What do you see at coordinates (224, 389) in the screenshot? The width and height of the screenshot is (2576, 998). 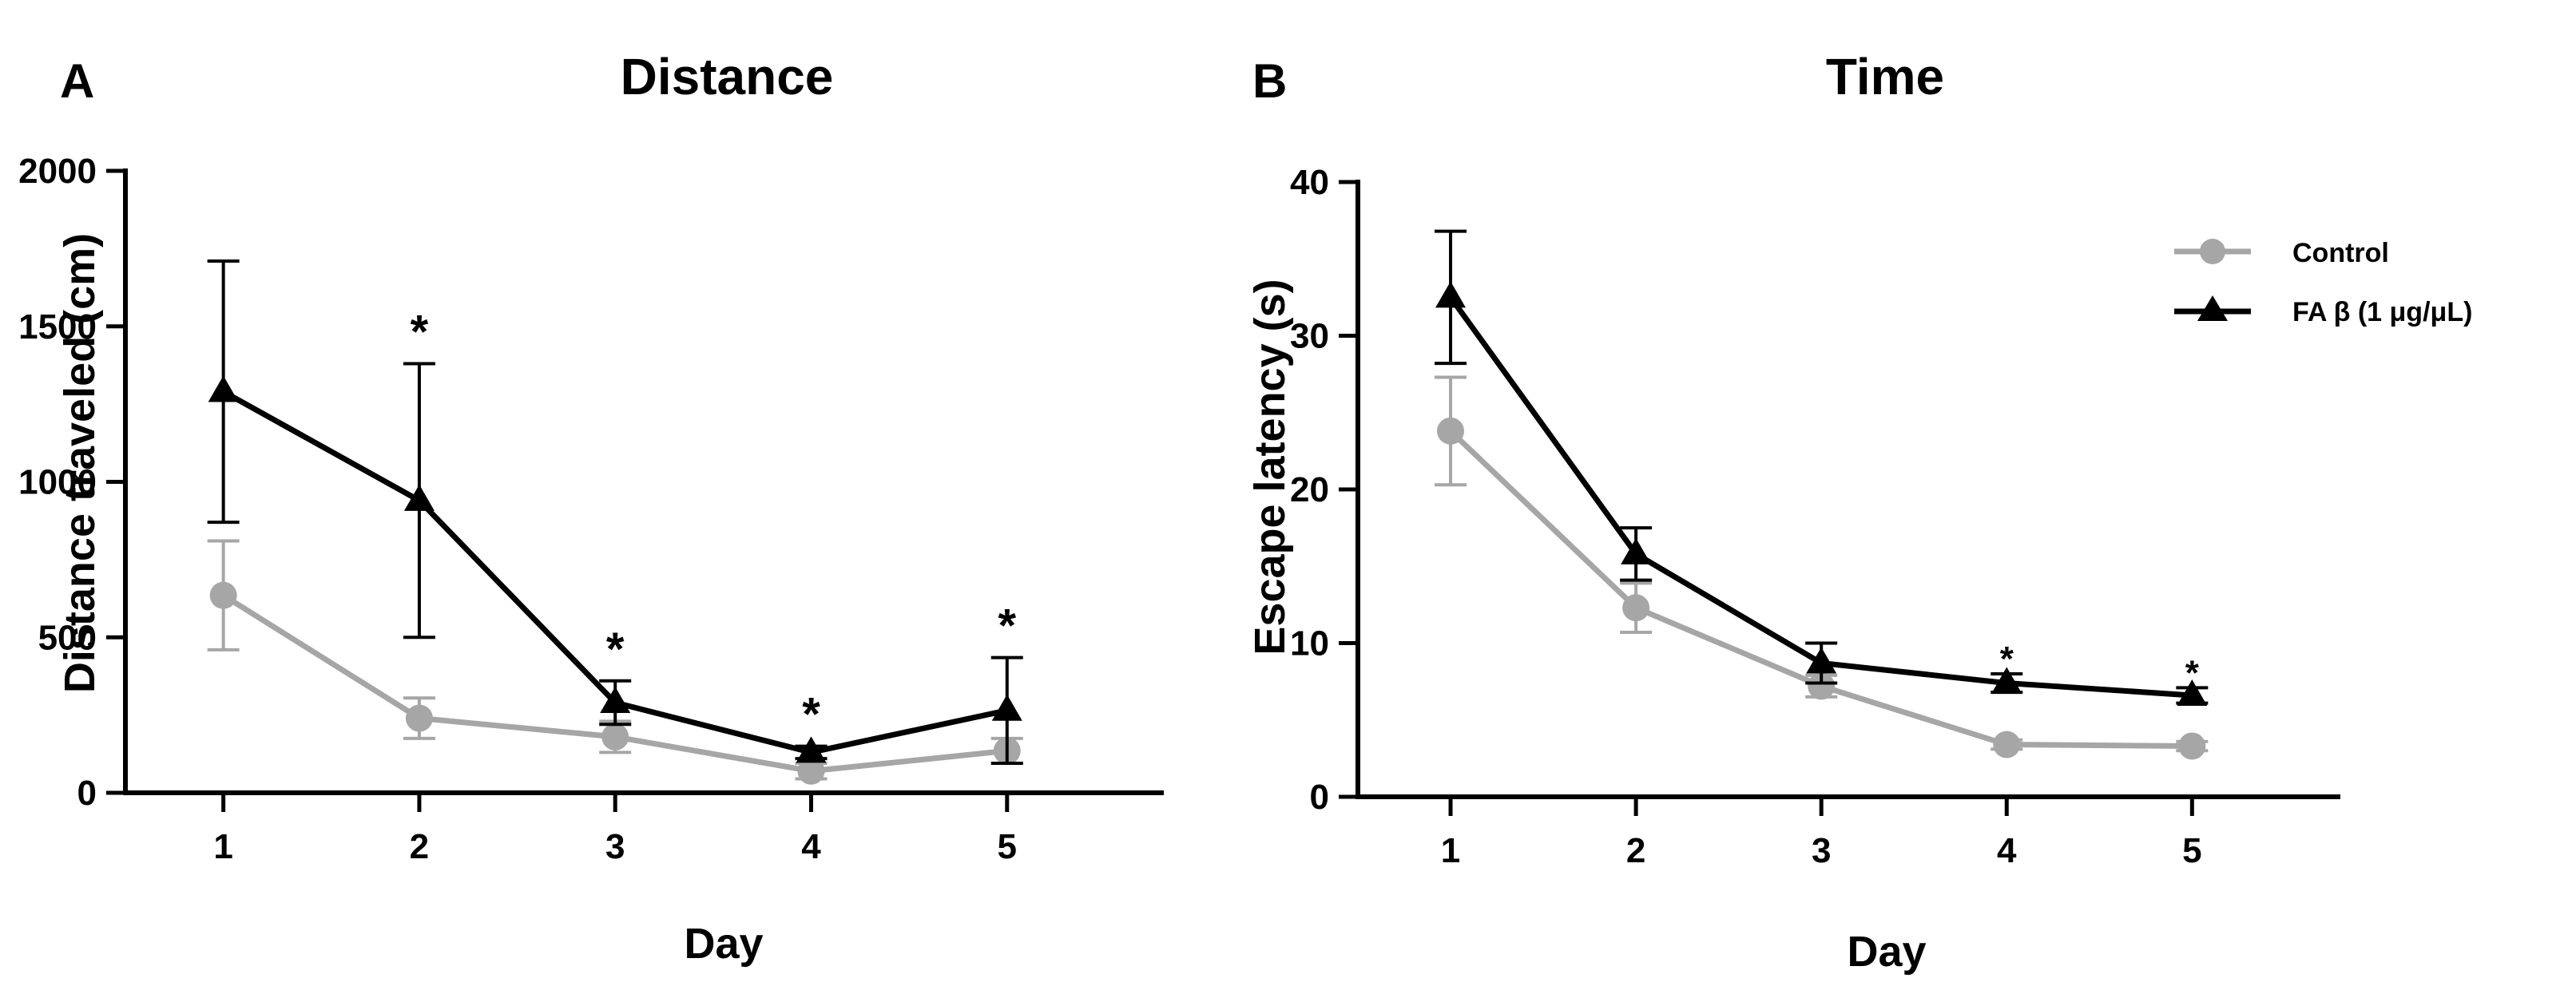 I see `point-fa-beta-a-day1` at bounding box center [224, 389].